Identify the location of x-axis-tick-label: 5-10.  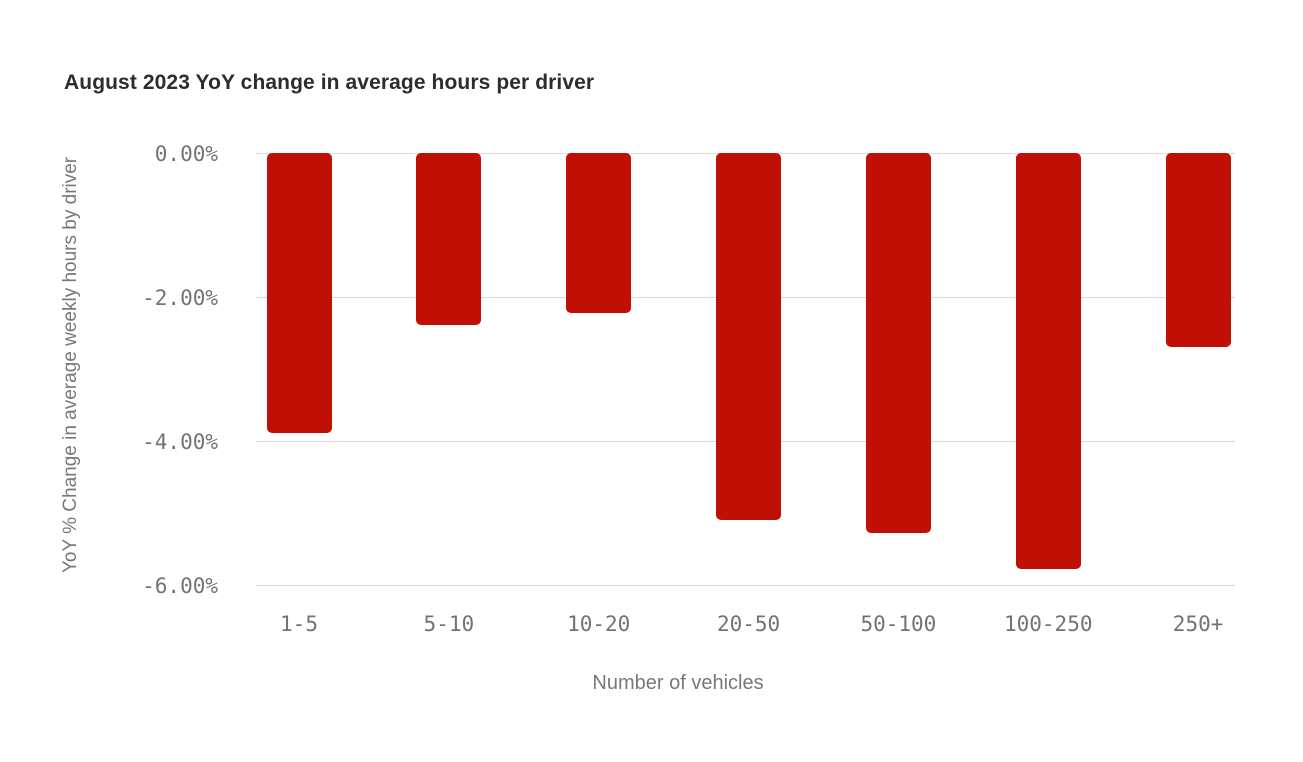
(449, 624).